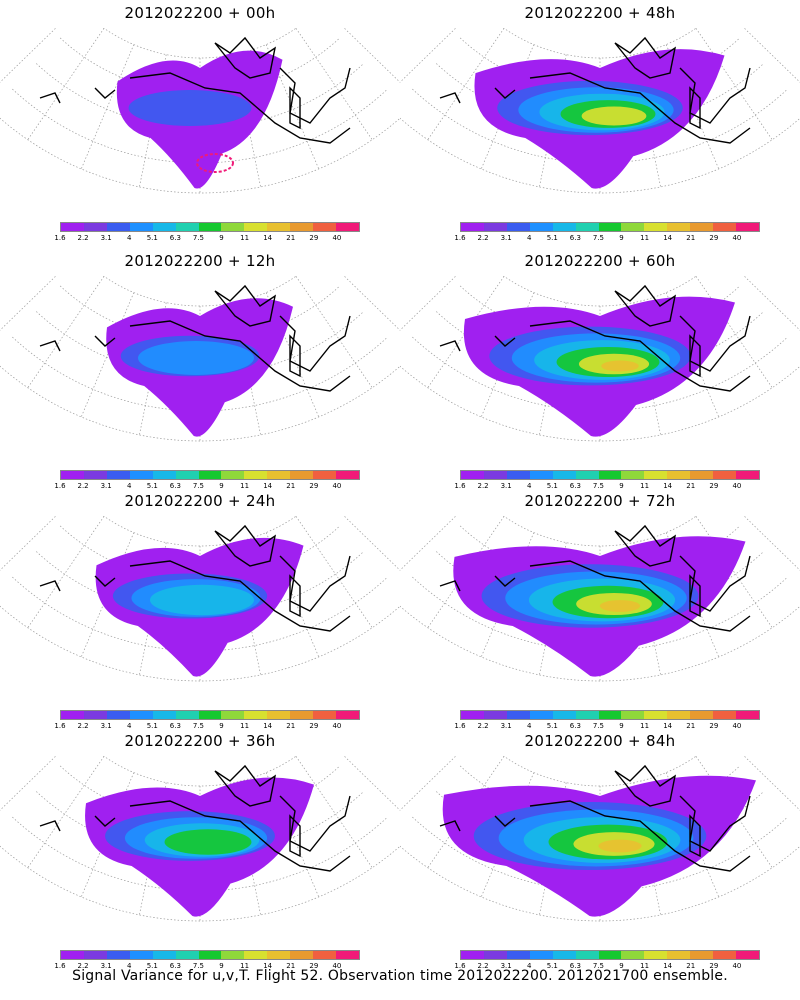  I want to click on colorbar-tick-label: 1.6, so click(460, 238).